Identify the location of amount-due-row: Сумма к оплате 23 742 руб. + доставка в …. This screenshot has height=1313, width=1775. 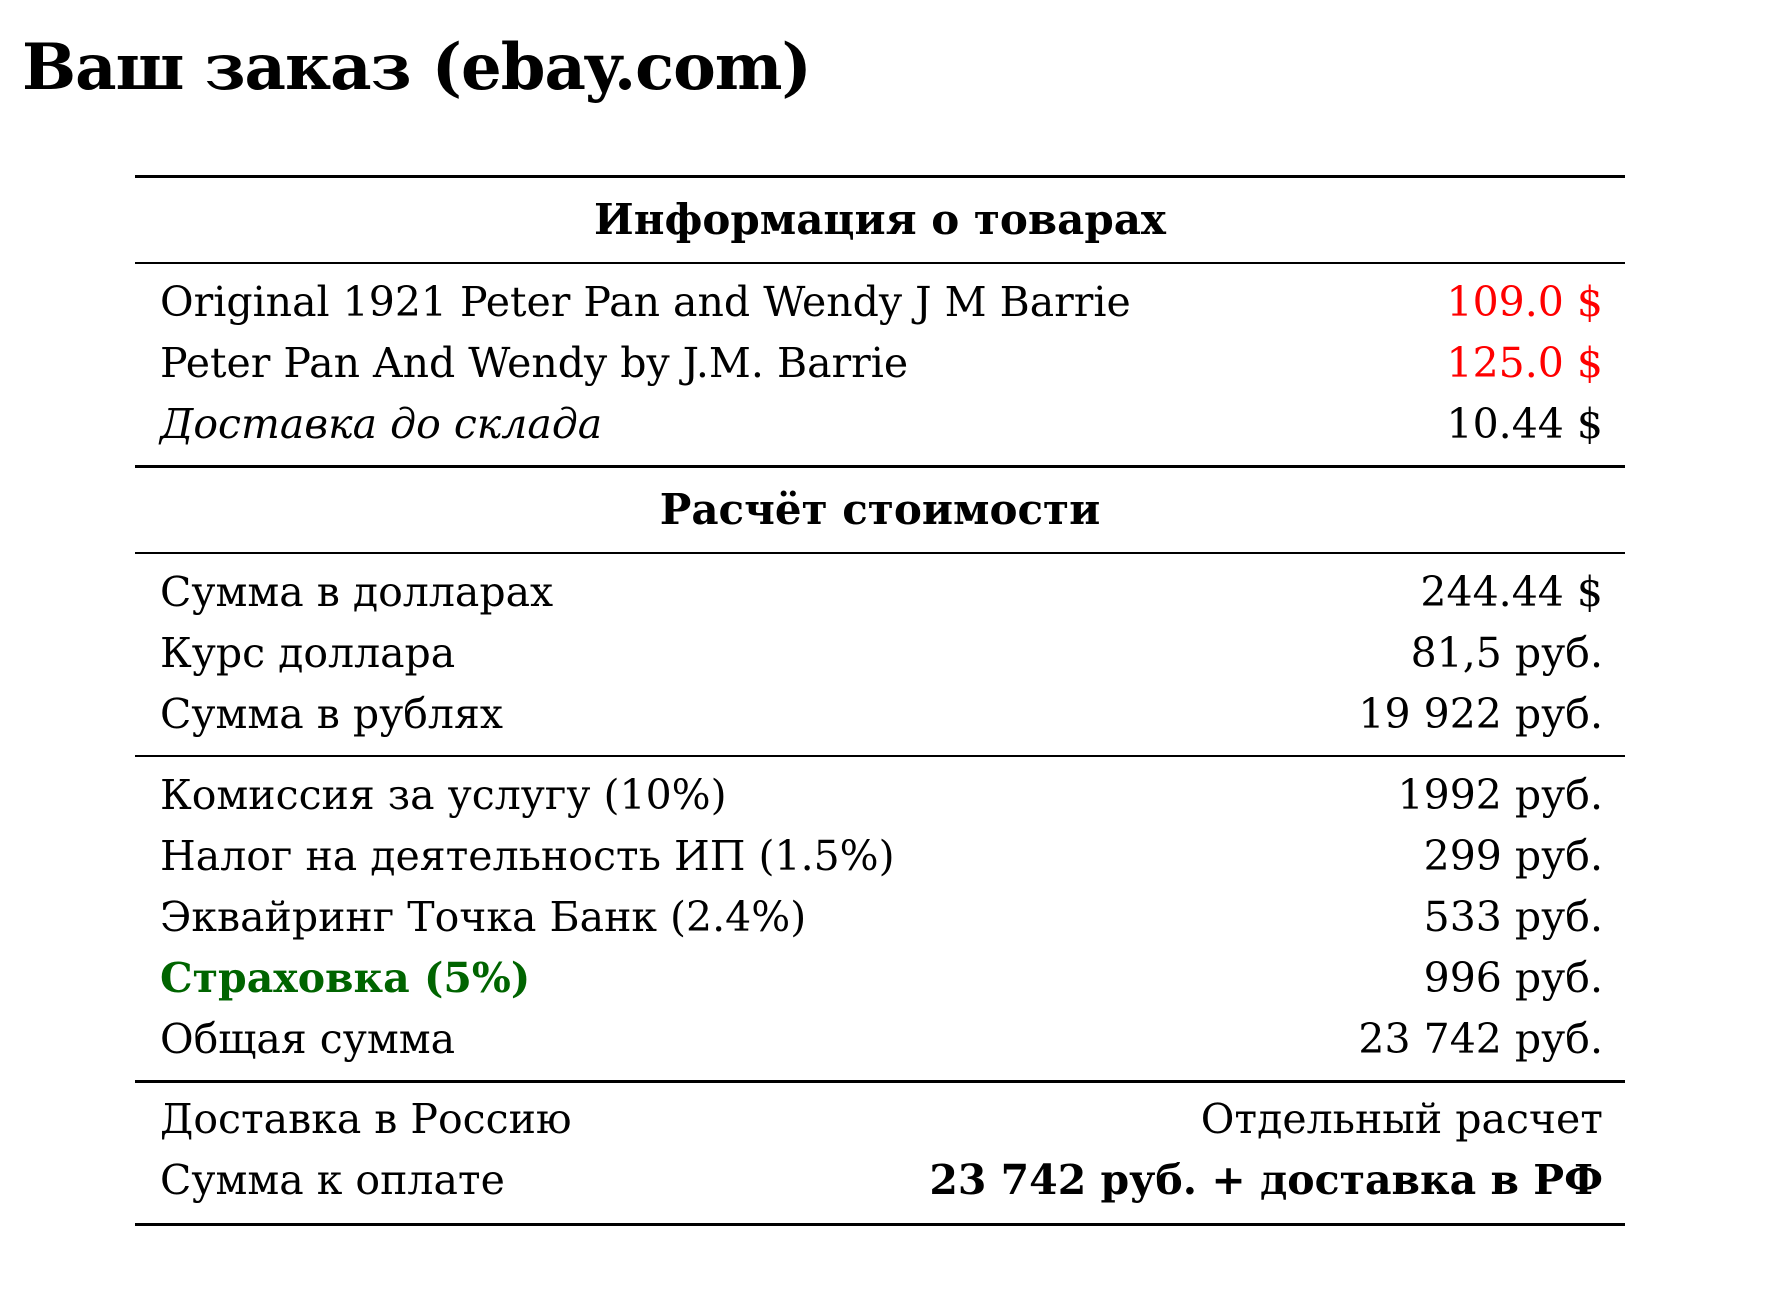
(880, 1180).